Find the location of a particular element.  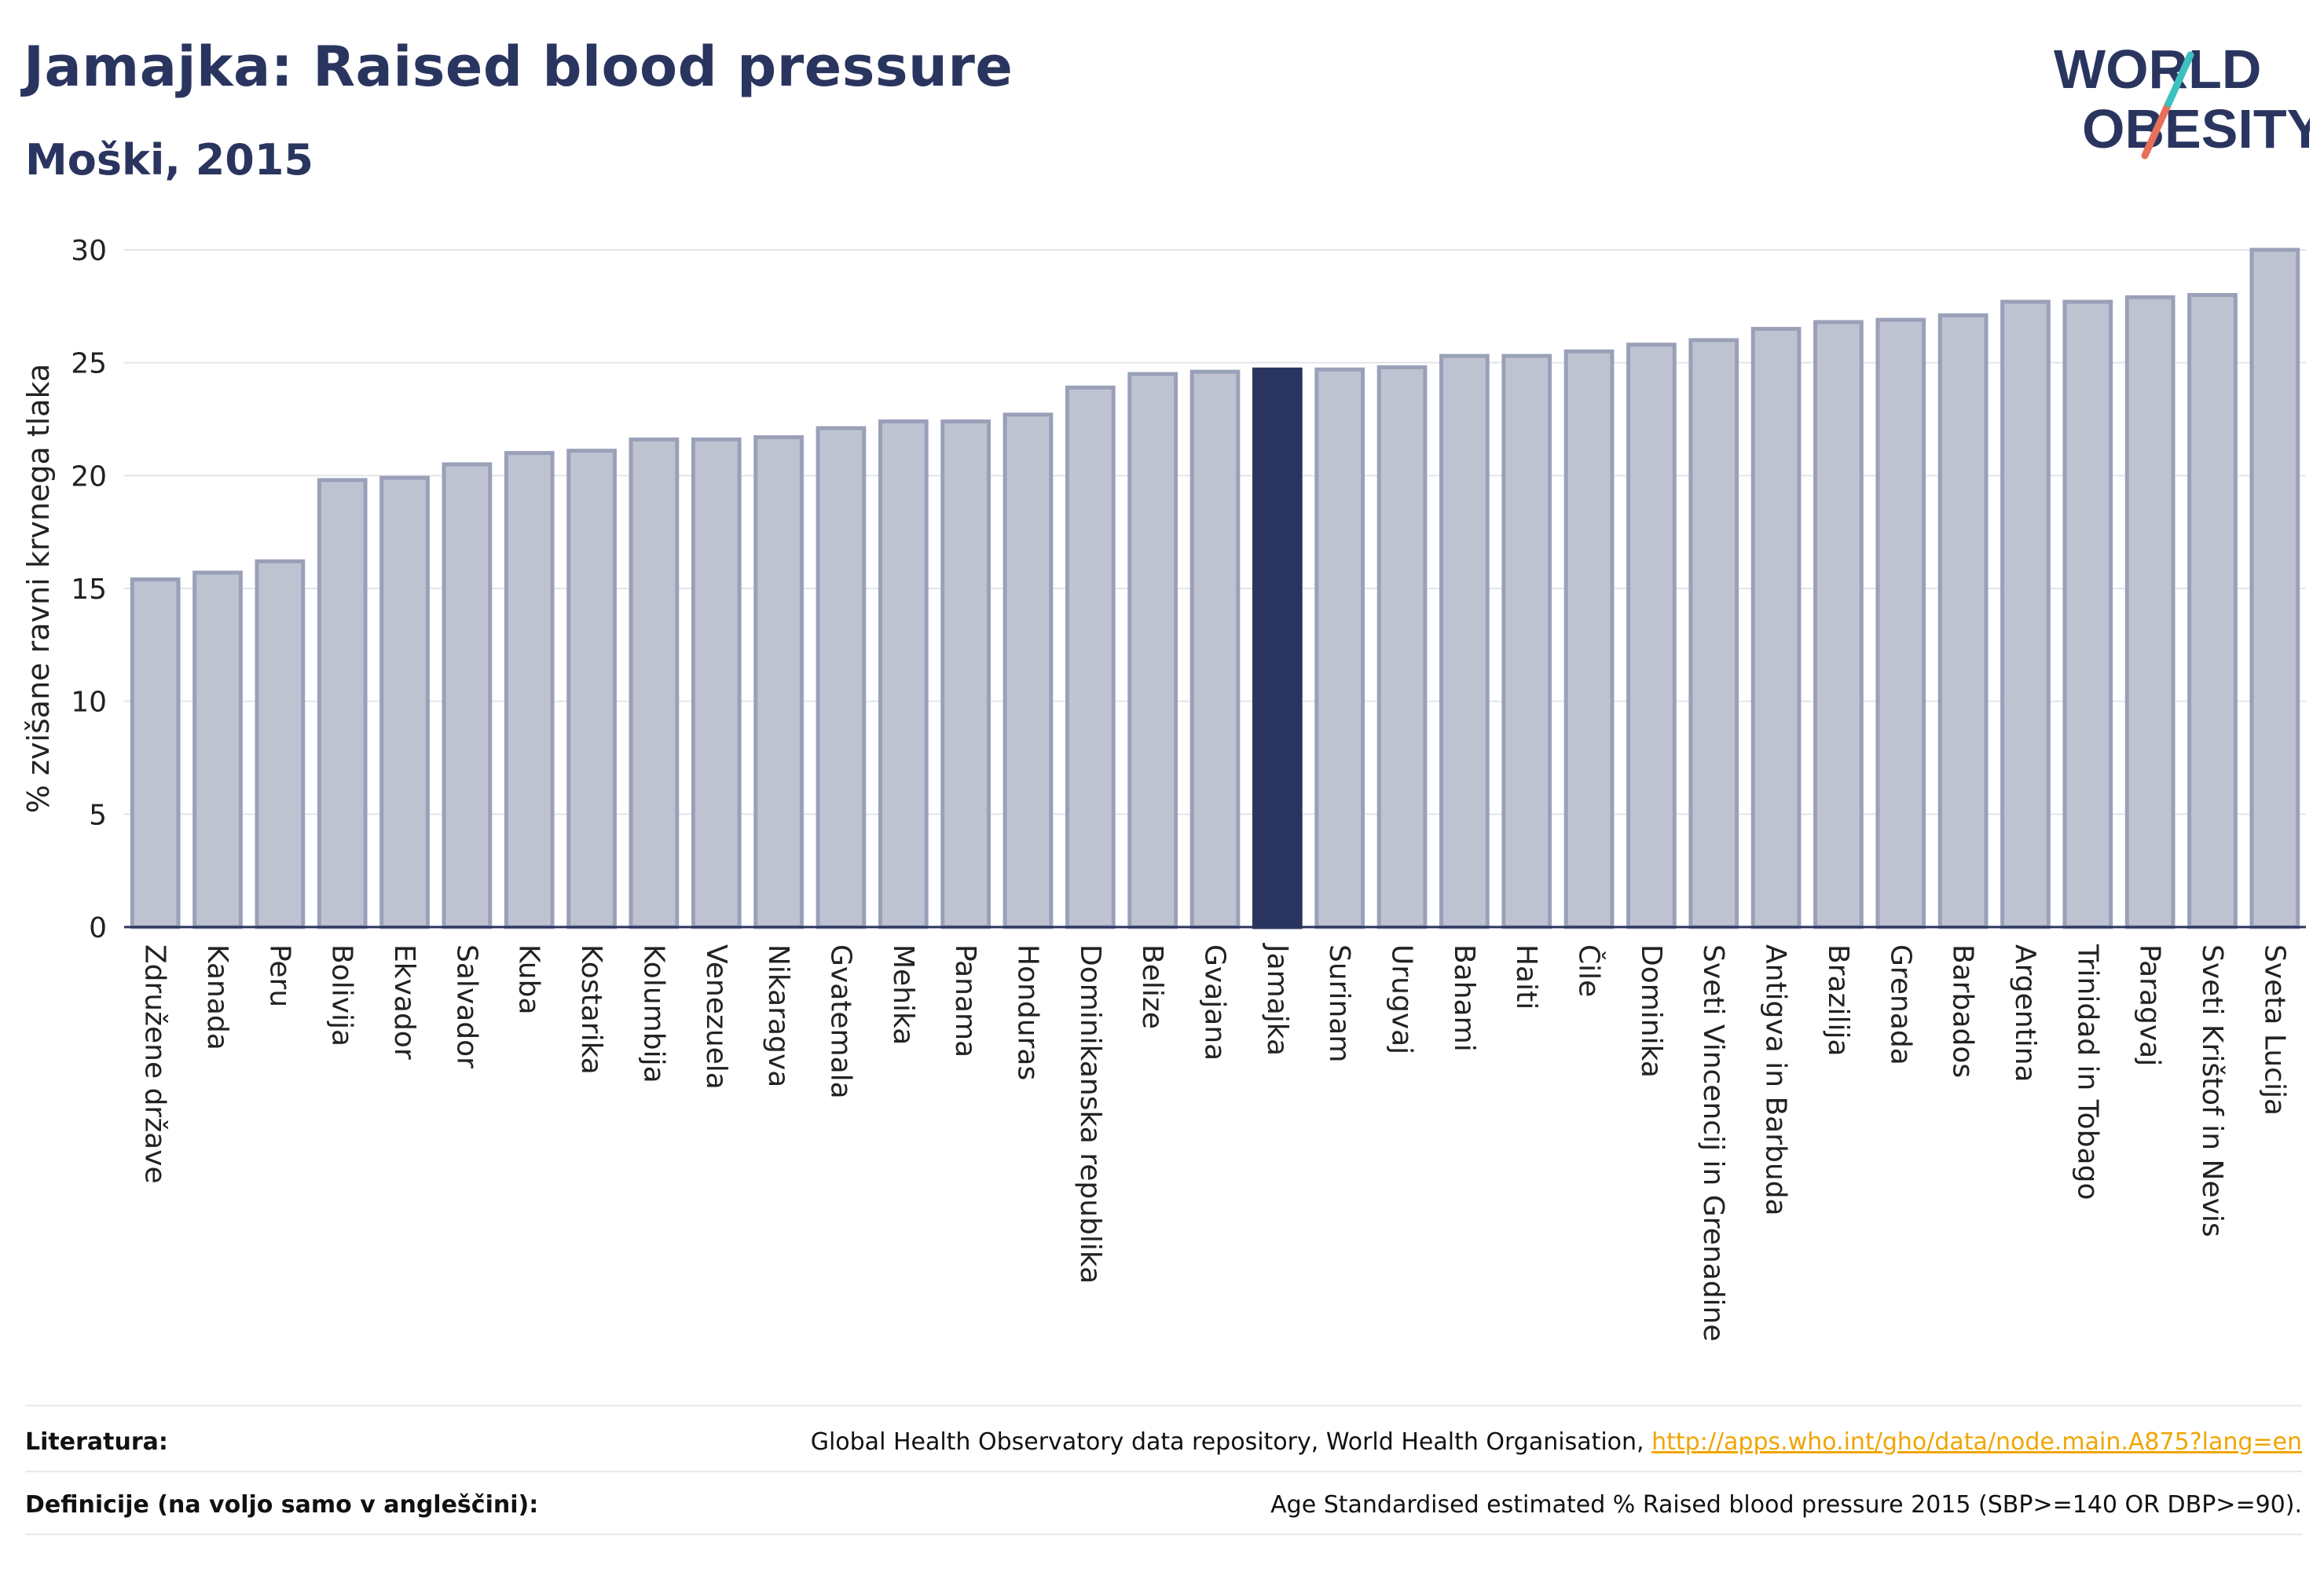

x-tick-label: Belize is located at coordinates (1152, 986).